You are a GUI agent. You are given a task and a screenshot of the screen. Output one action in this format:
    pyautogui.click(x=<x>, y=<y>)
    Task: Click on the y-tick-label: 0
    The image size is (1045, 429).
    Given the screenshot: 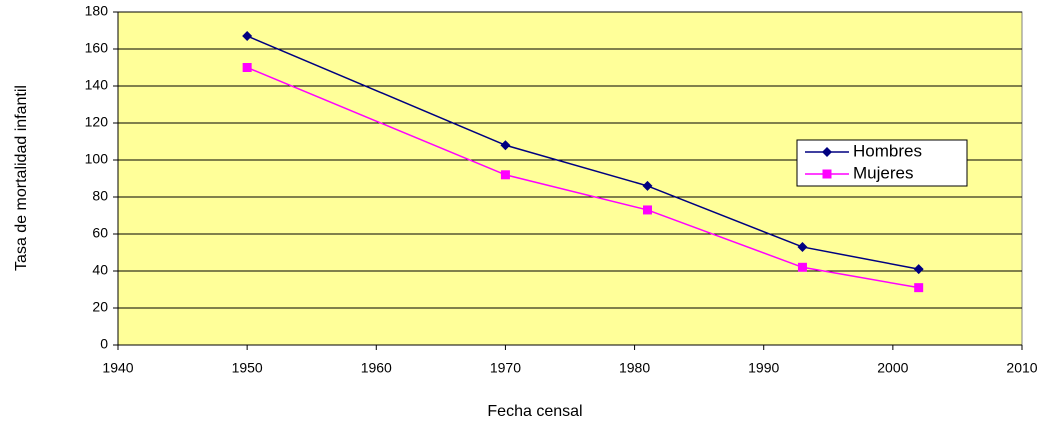 What is the action you would take?
    pyautogui.click(x=104, y=344)
    